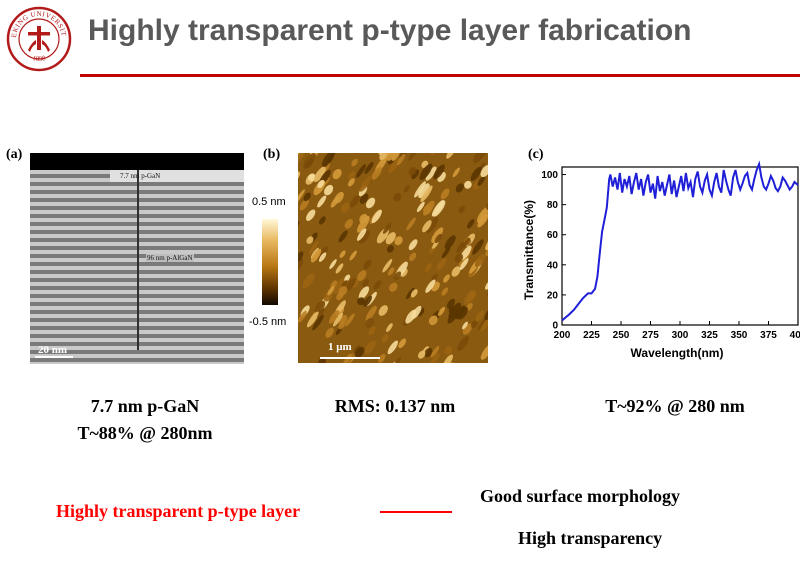 The width and height of the screenshot is (800, 568). Describe the element at coordinates (39, 39) in the screenshot. I see `logo-emblem` at that location.